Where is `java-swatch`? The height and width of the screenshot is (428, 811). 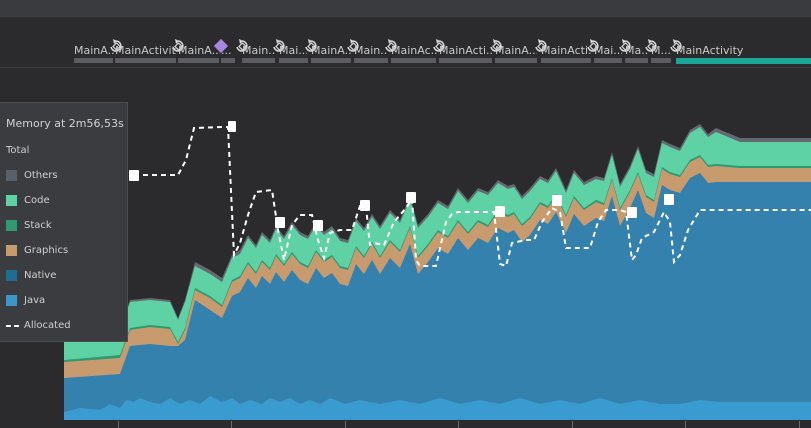 java-swatch is located at coordinates (11, 300).